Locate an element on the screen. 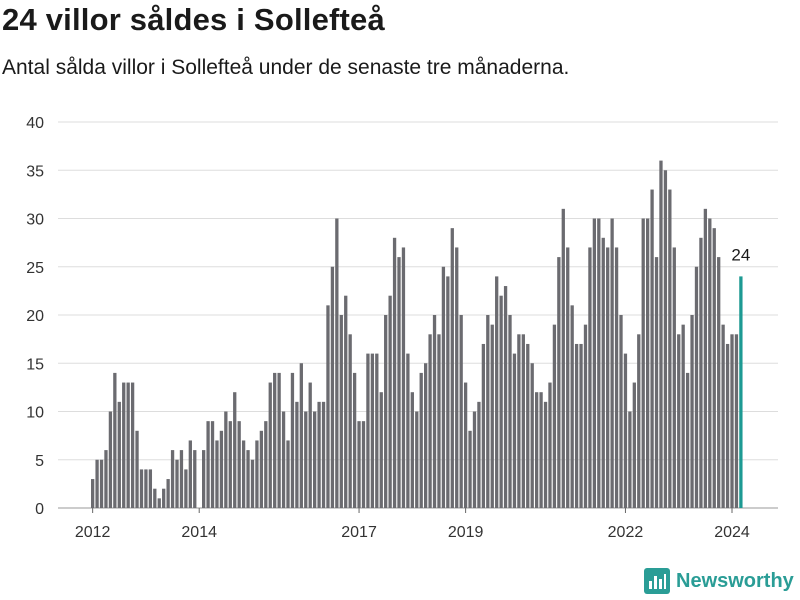 The image size is (800, 600). data-labels: 24 is located at coordinates (740, 254).